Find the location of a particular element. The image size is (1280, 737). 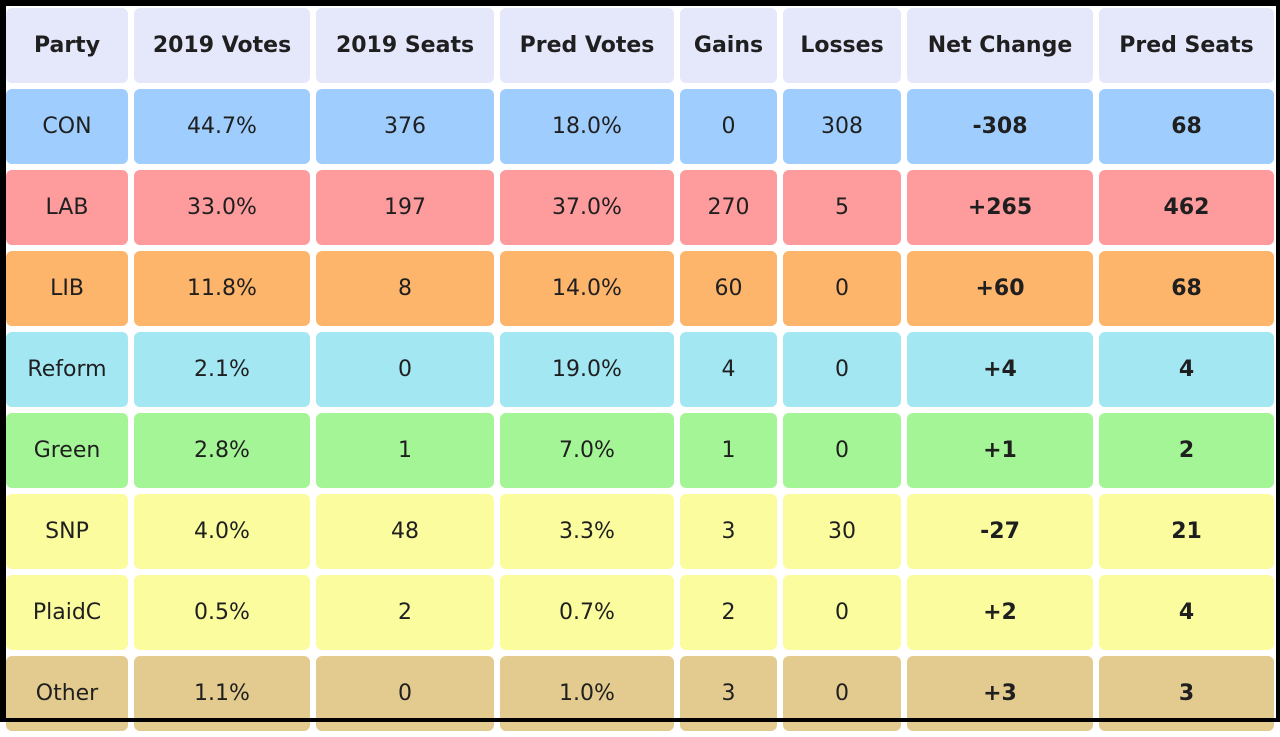

cell-losses: 308 is located at coordinates (842, 126).